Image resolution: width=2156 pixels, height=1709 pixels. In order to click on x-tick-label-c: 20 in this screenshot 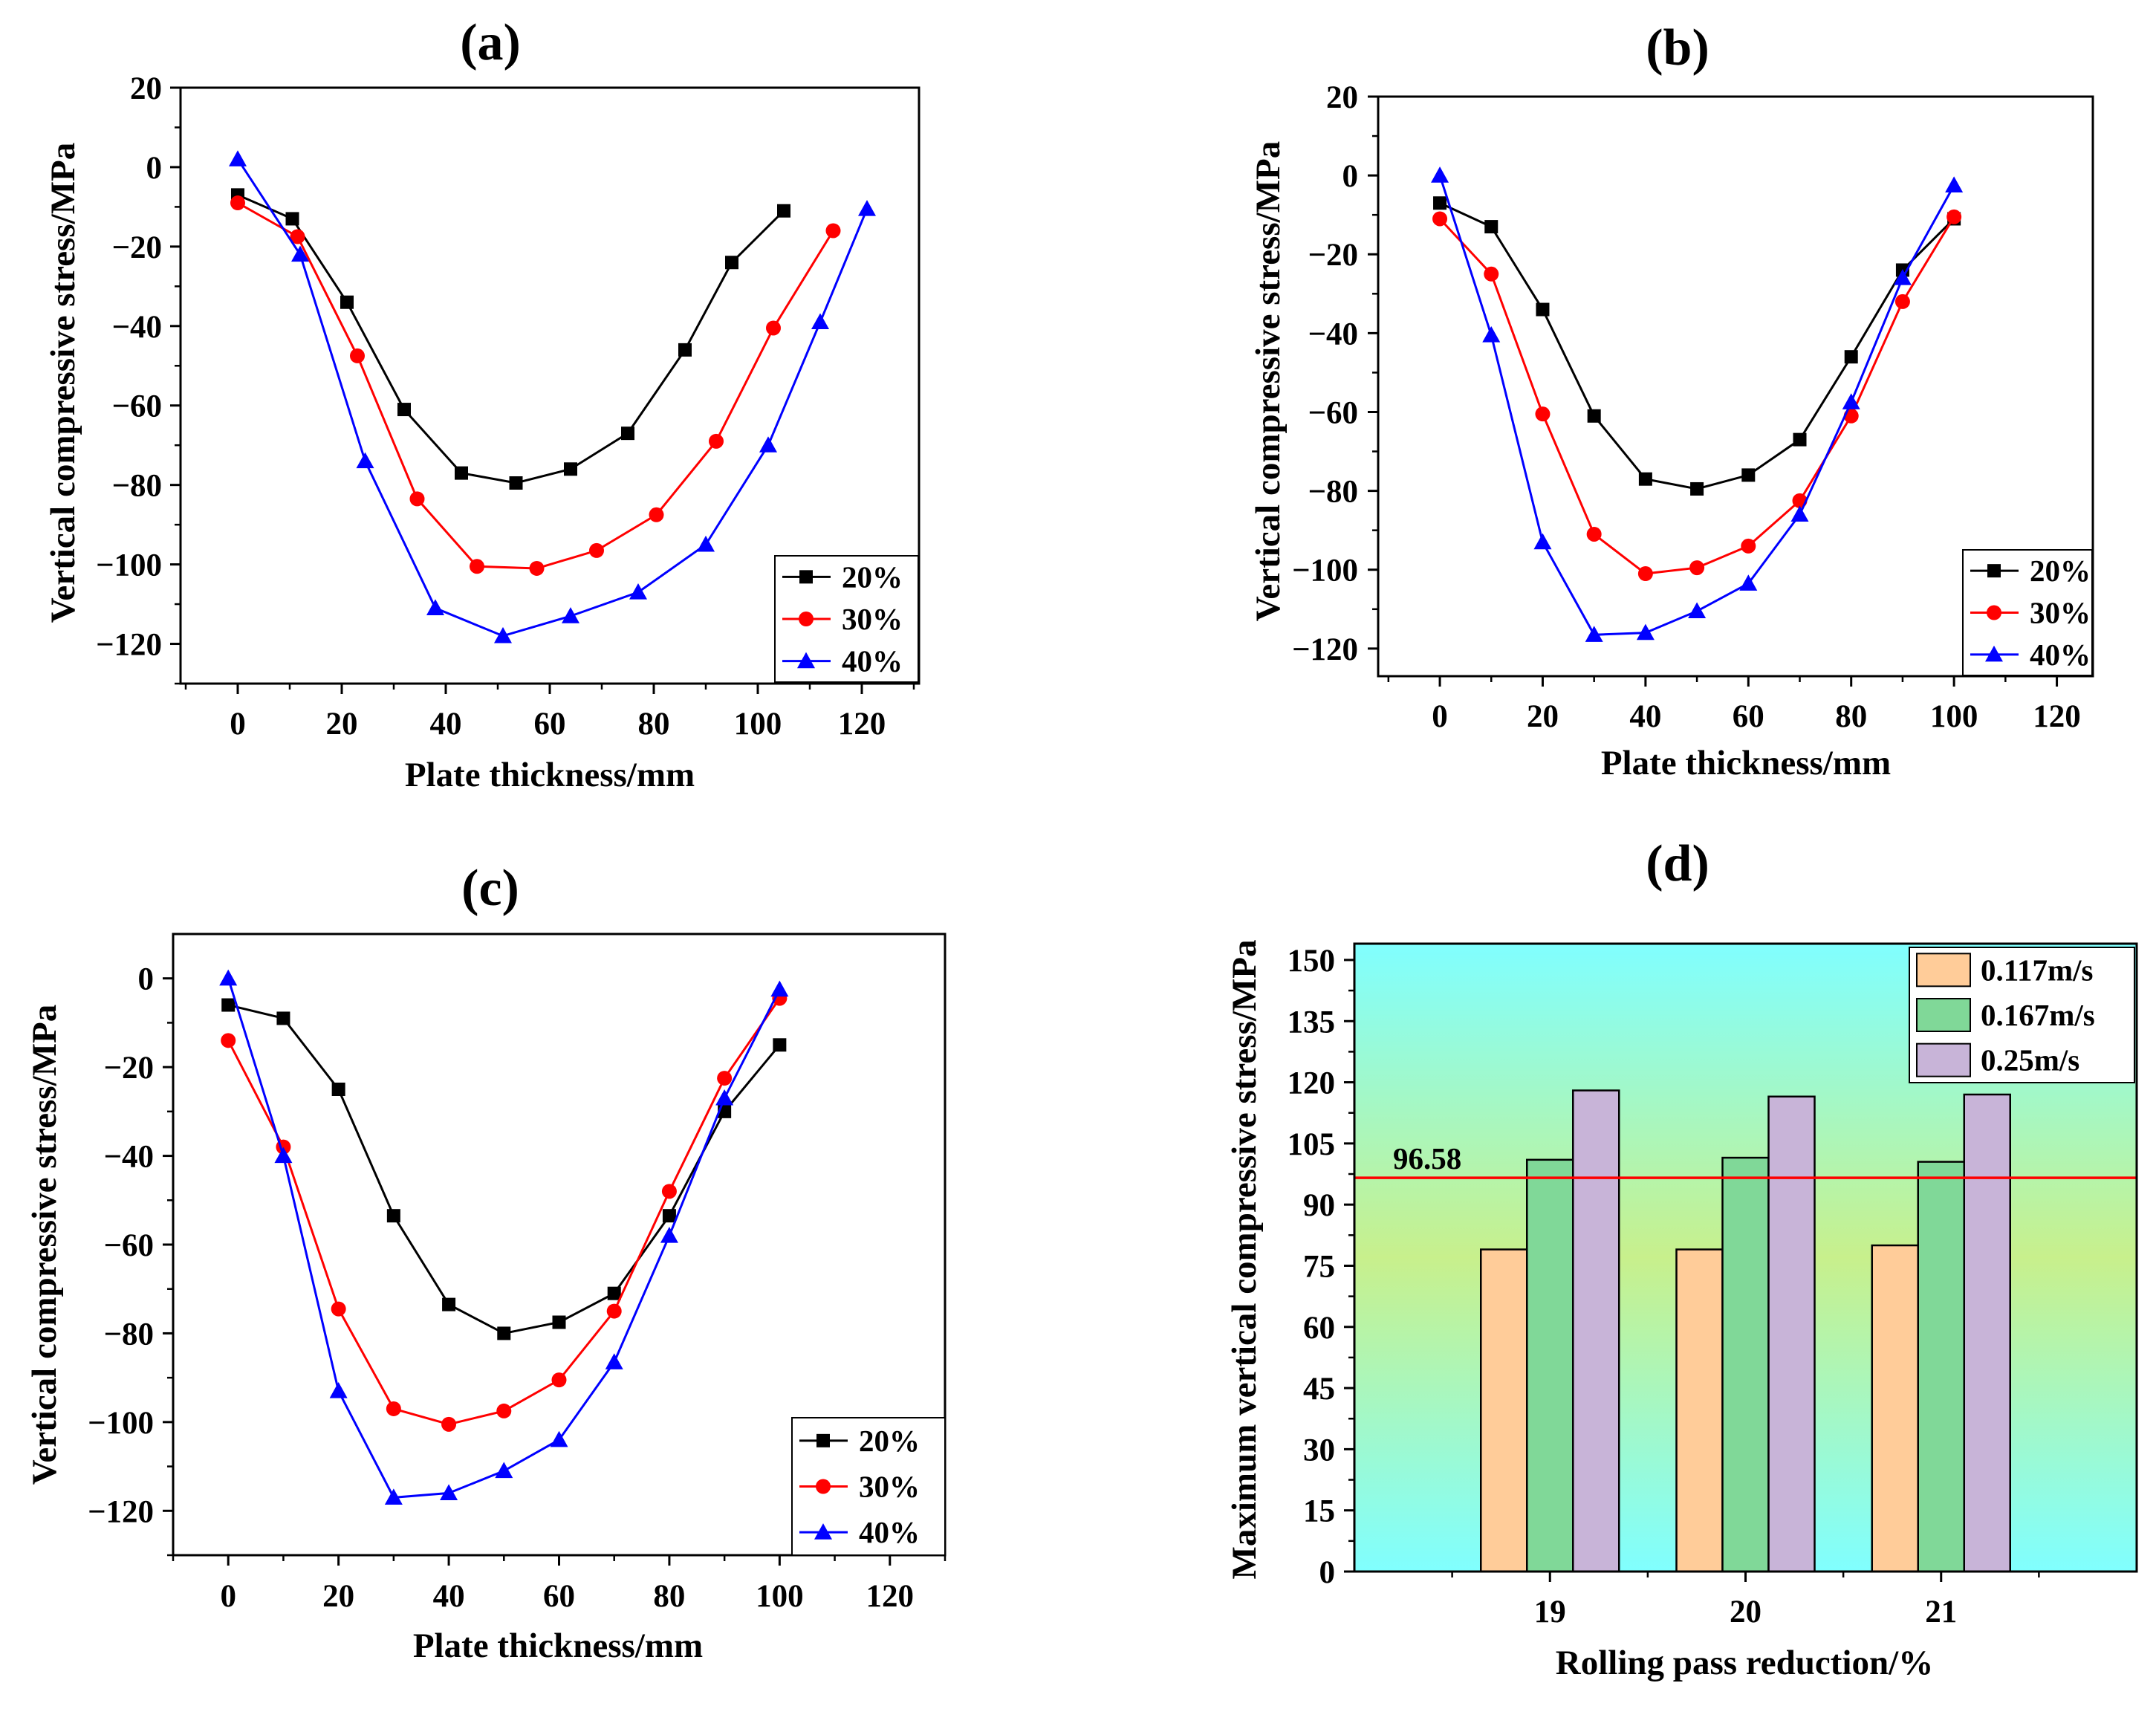, I will do `click(338, 1597)`.